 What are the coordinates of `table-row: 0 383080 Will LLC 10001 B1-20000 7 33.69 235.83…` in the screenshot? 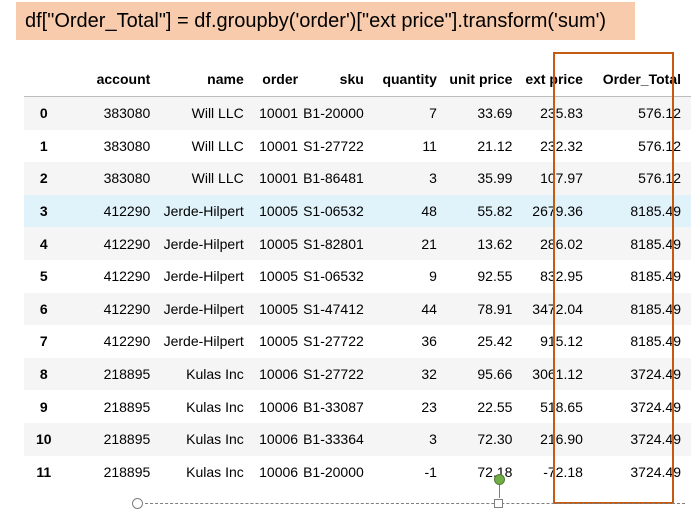 It's located at (357, 113).